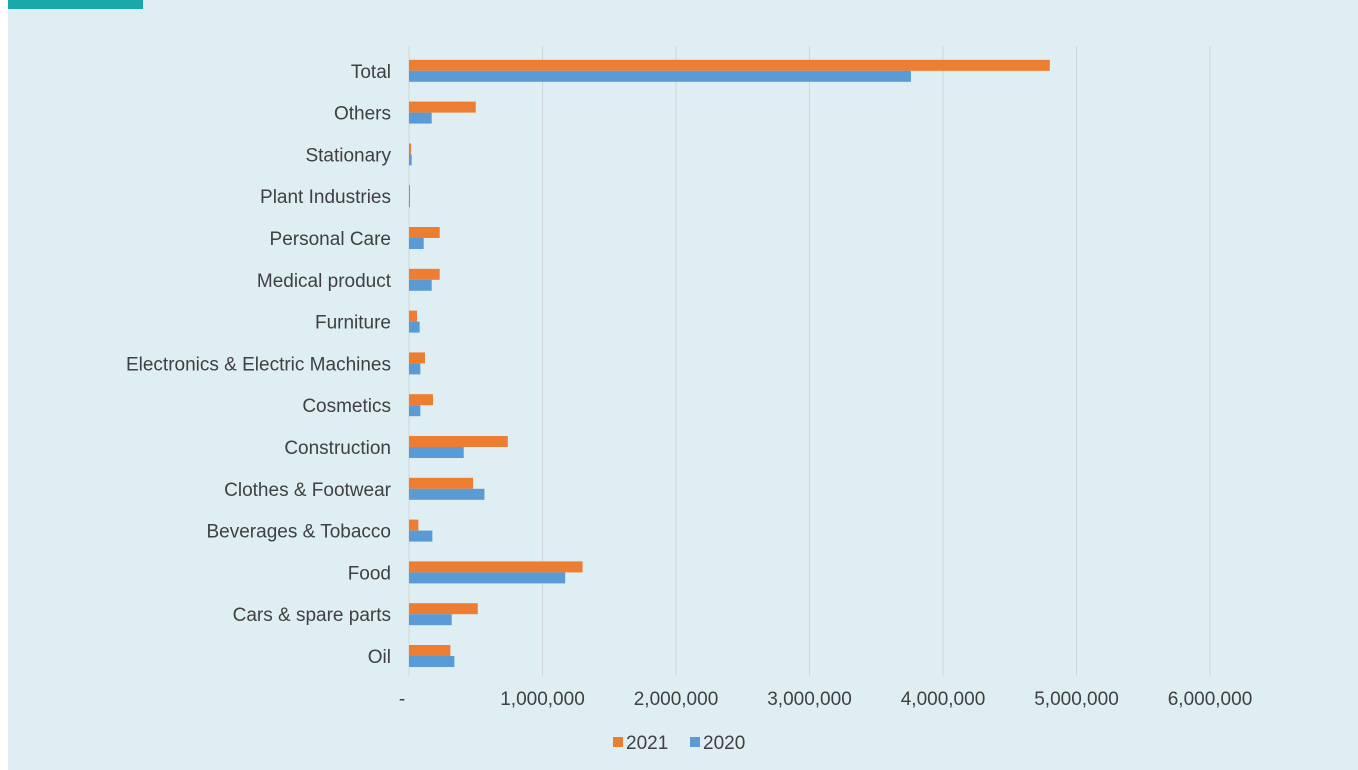  I want to click on x-tick-label: -, so click(402, 699).